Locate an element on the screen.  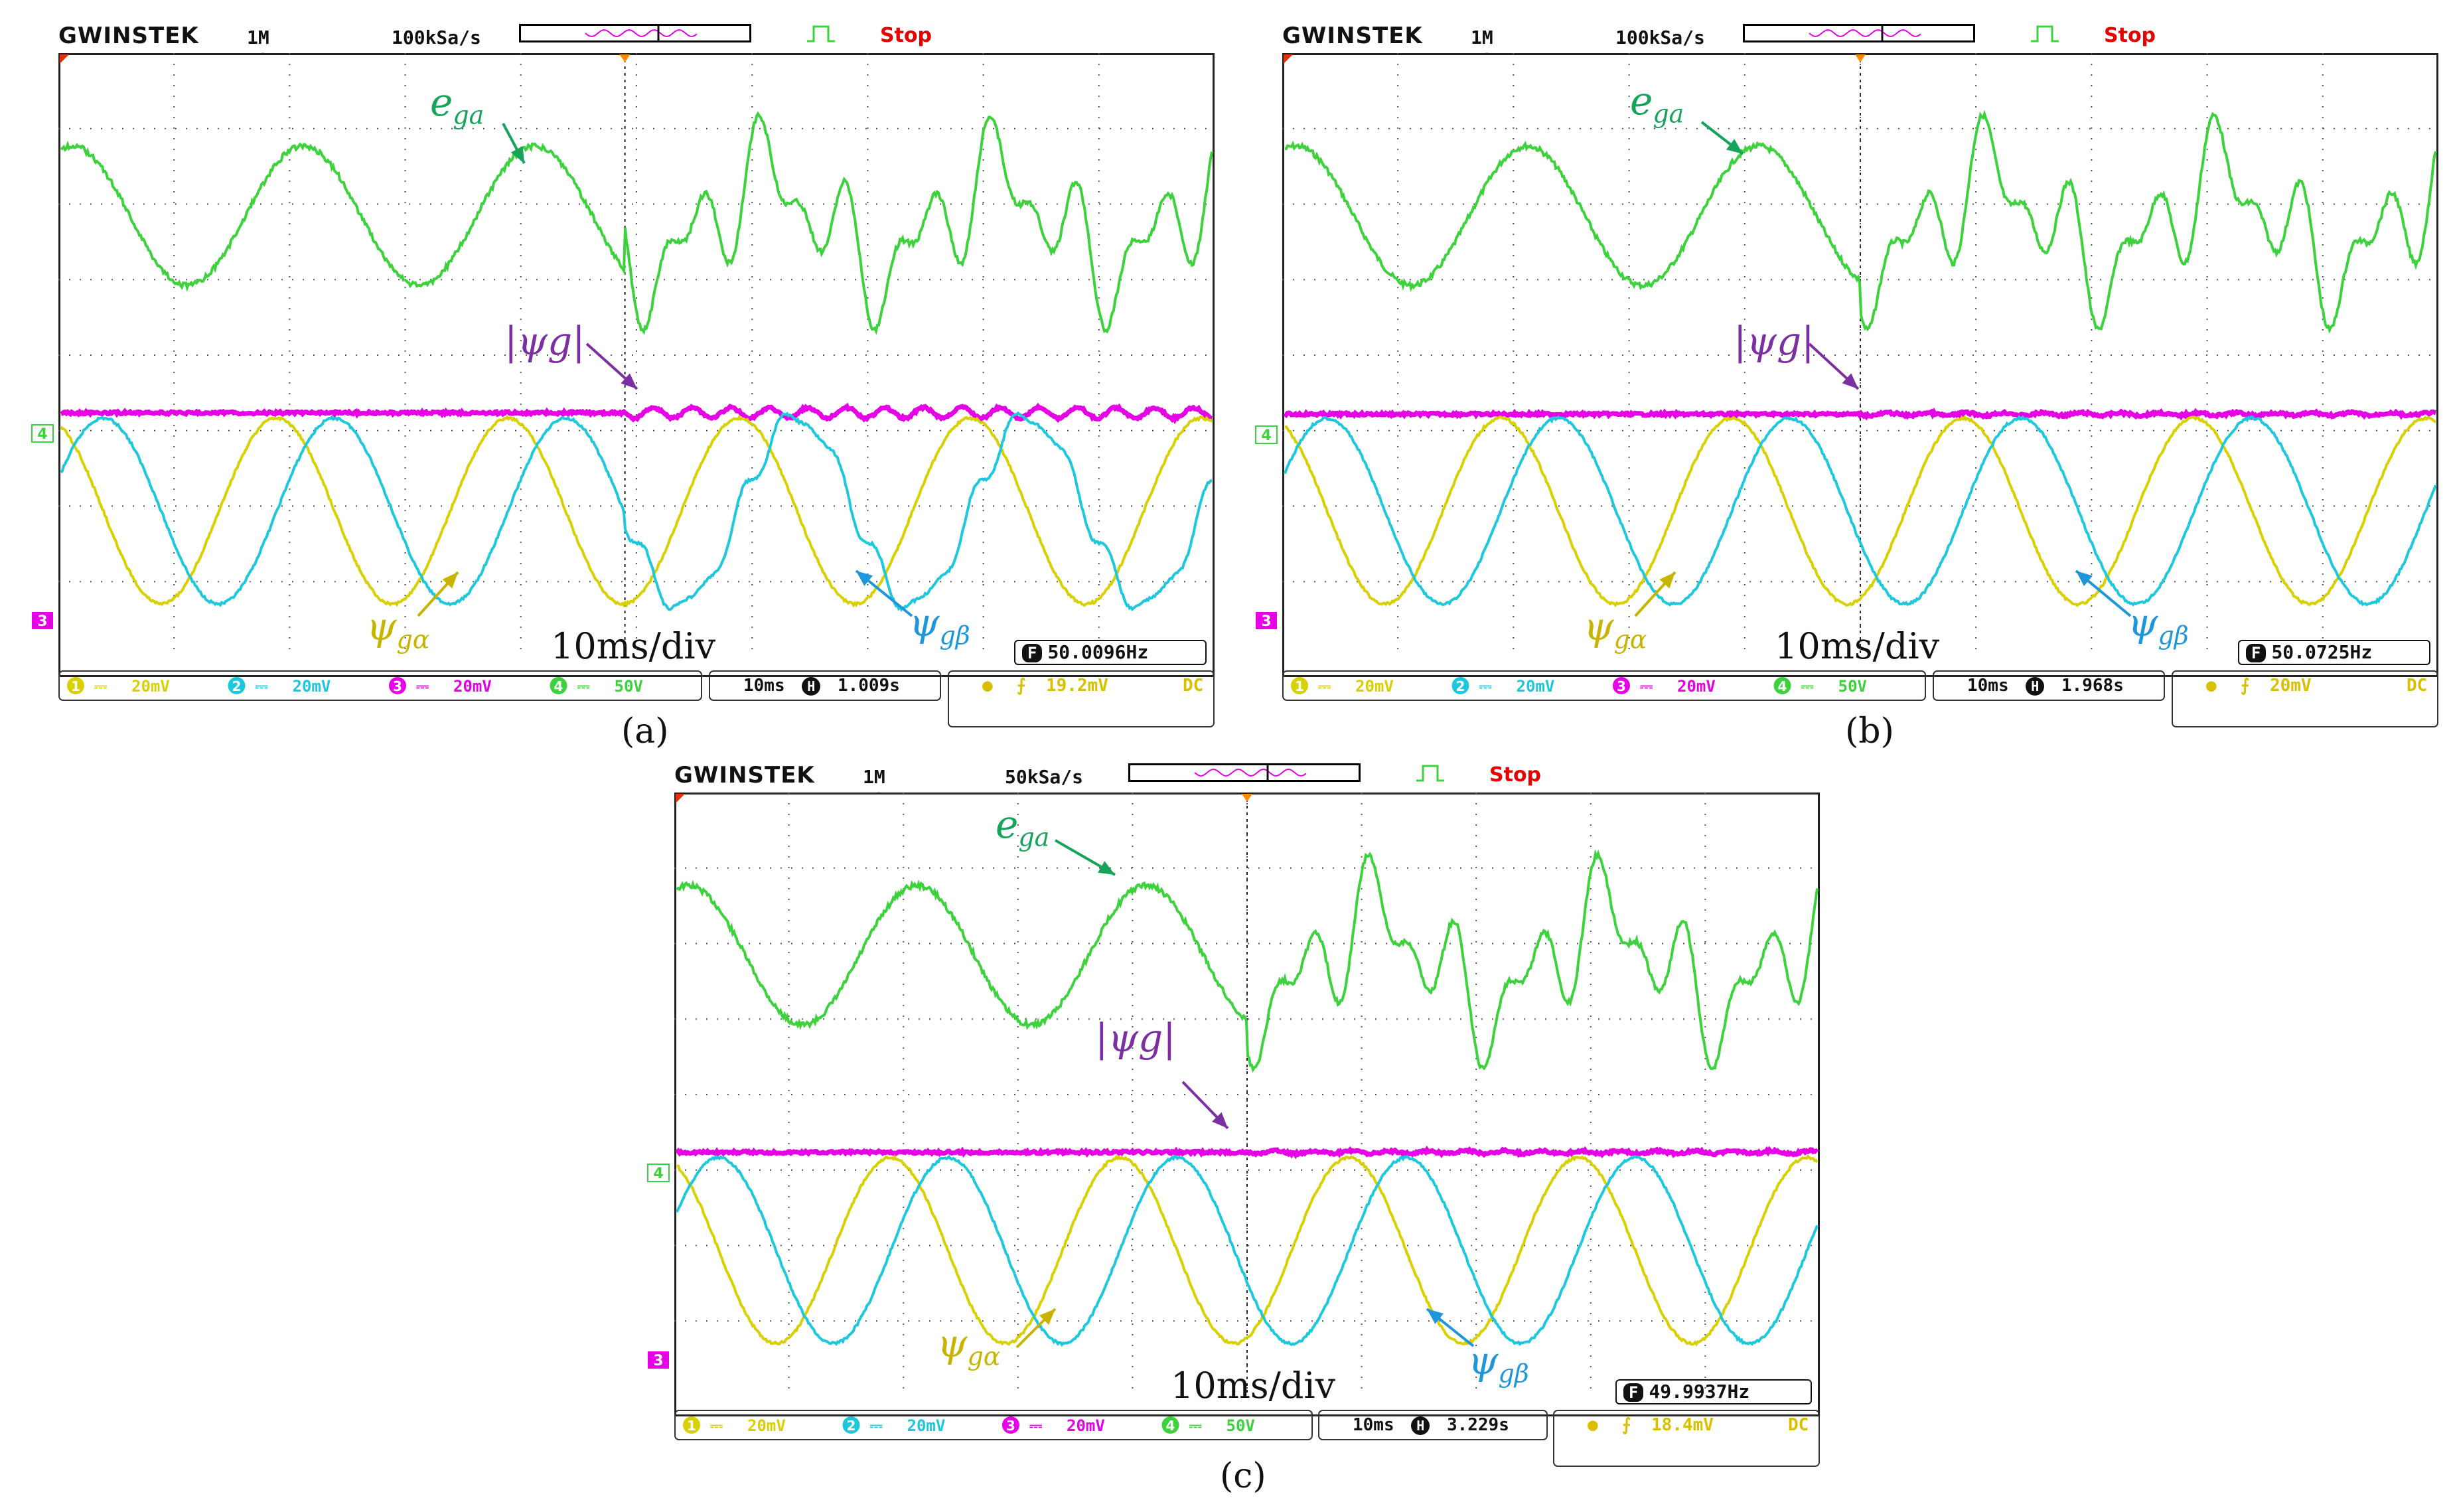
ch3-status-number: 3 is located at coordinates (397, 686).